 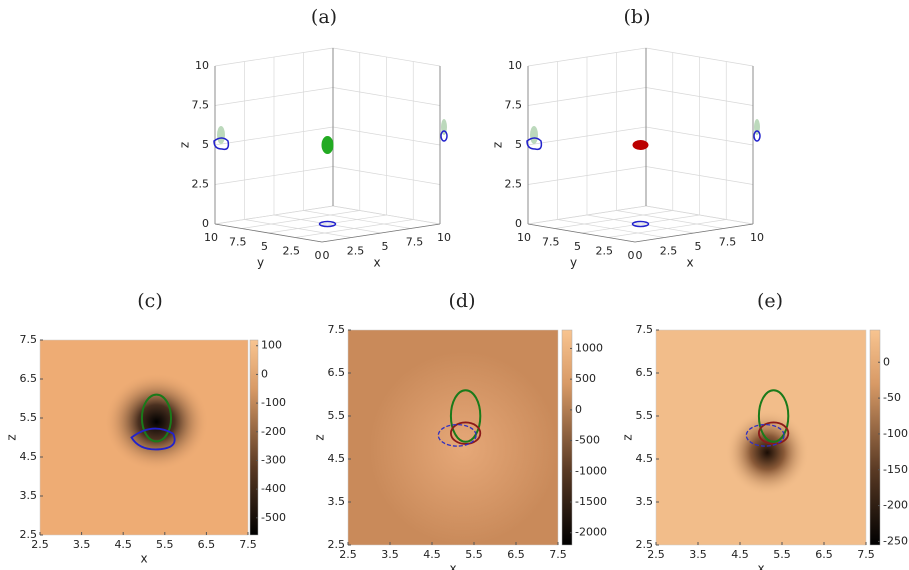 I want to click on panel-title: (c), so click(x=149, y=301).